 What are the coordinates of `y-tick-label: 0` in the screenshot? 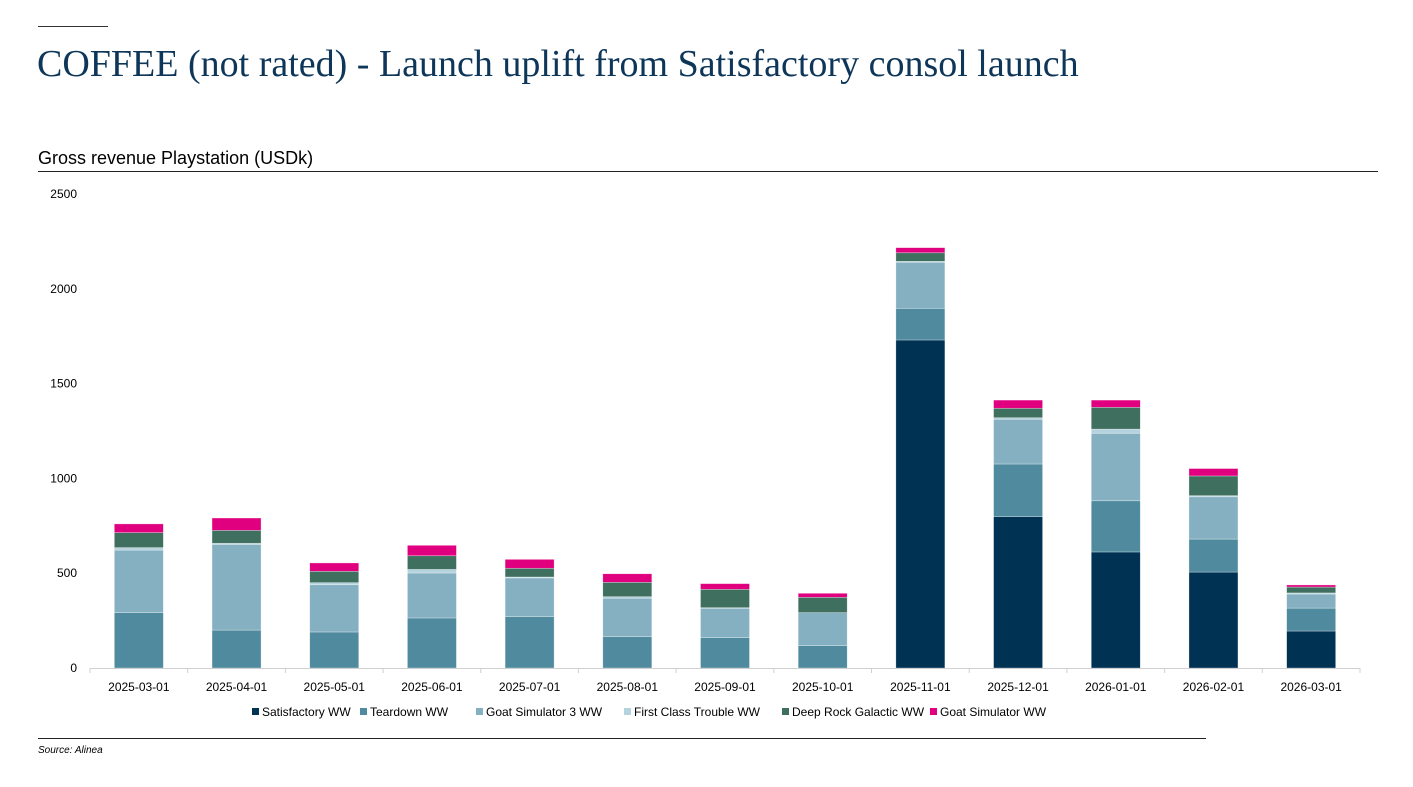 It's located at (73, 668).